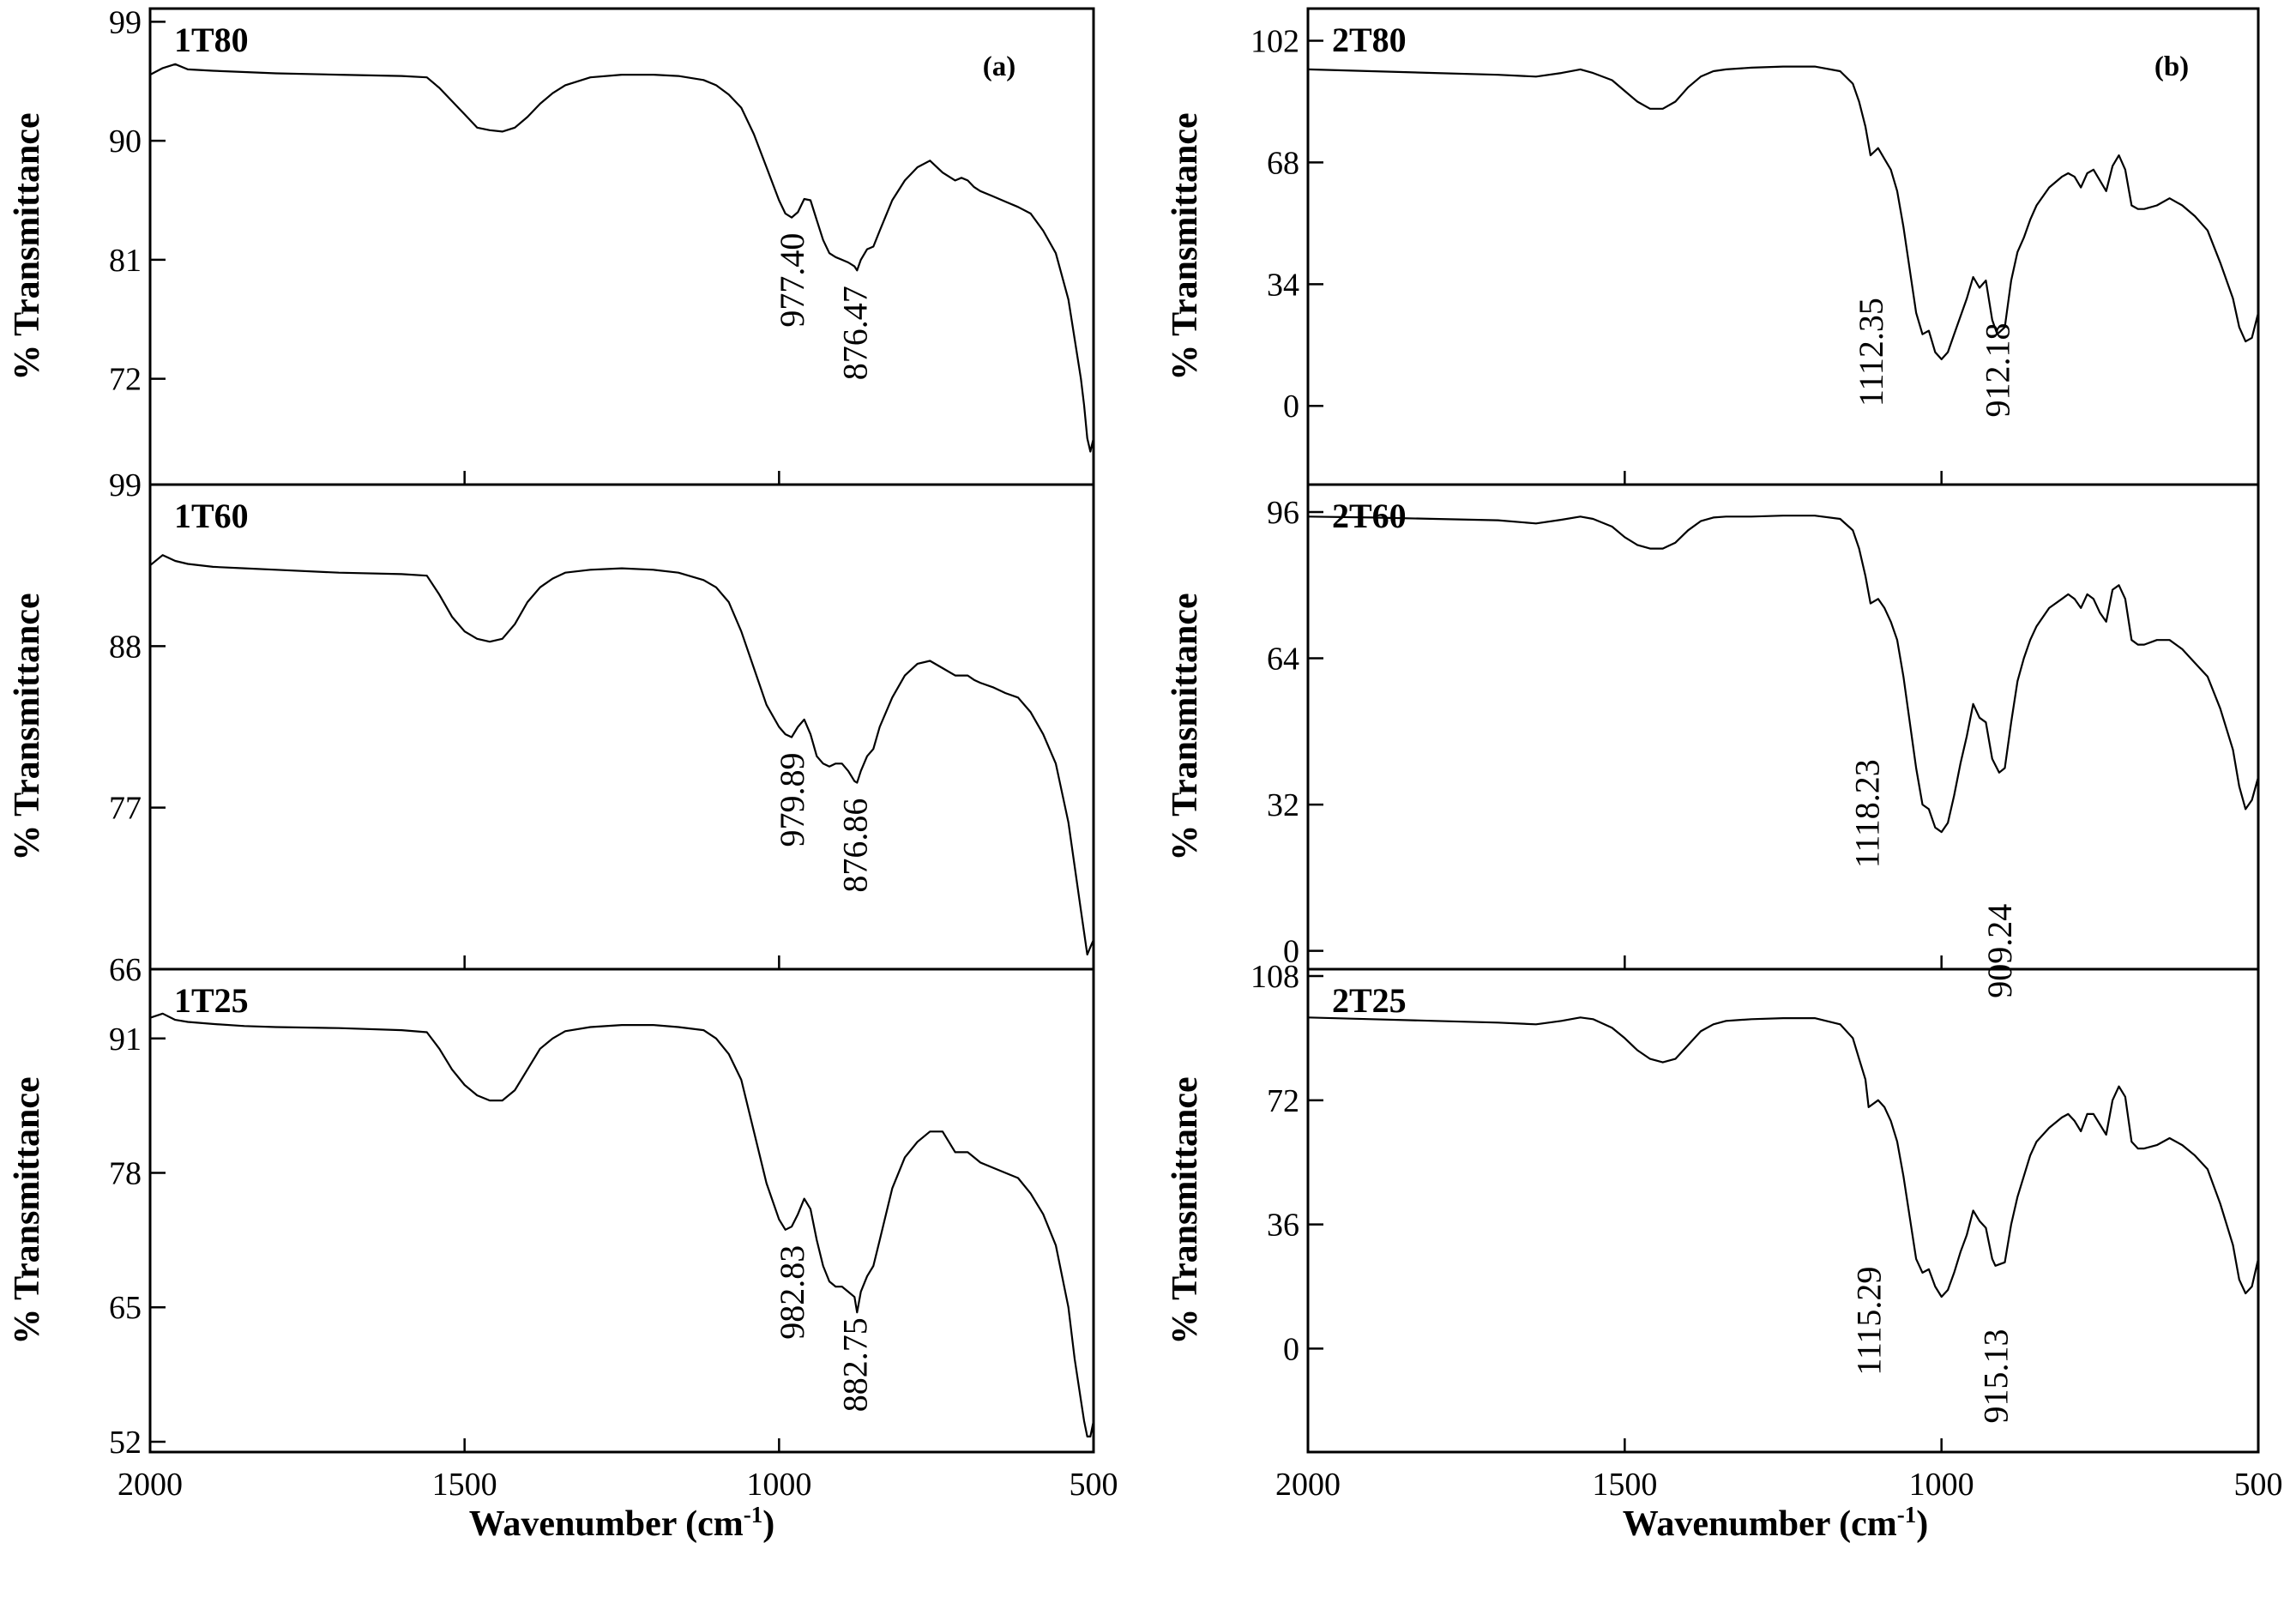 This screenshot has width=2296, height=1609. What do you see at coordinates (854, 845) in the screenshot?
I see `peak-label: 876.86` at bounding box center [854, 845].